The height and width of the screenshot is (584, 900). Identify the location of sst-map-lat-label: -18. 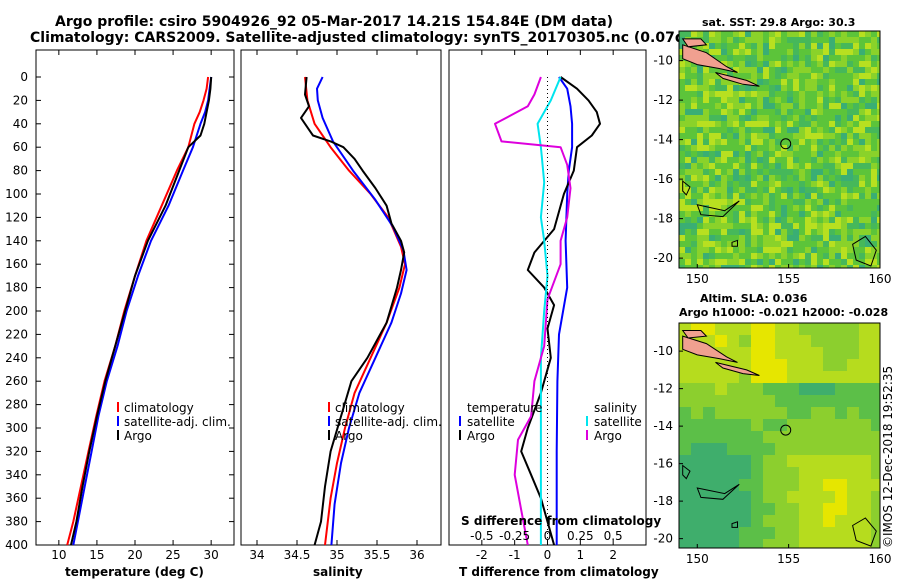
(663, 219).